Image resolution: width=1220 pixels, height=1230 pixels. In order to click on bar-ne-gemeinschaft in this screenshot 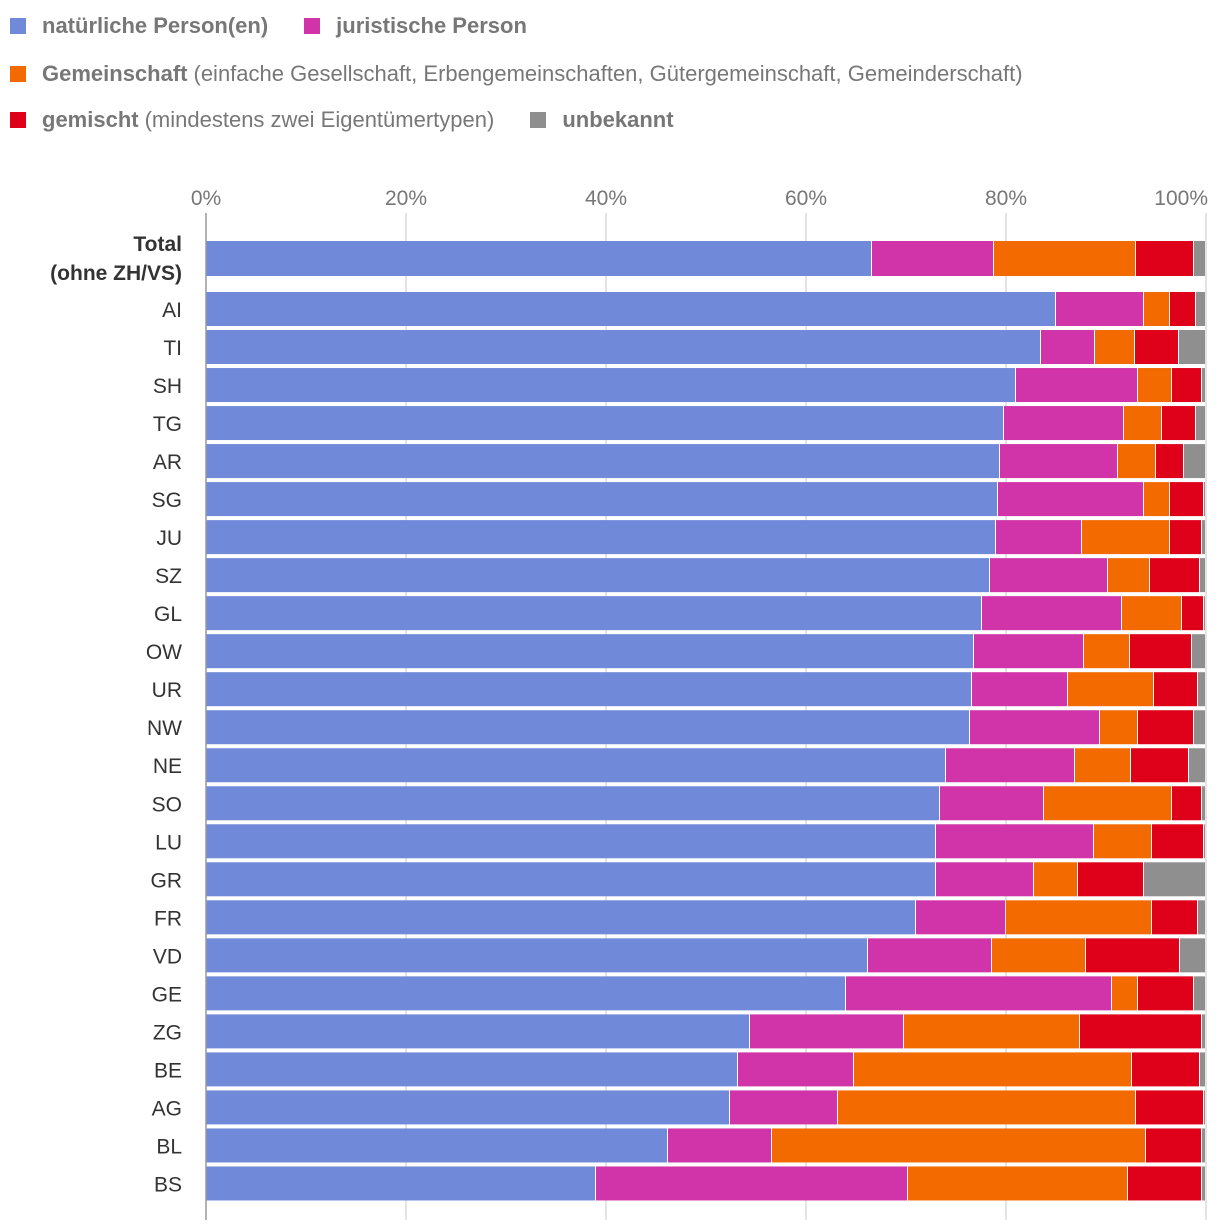, I will do `click(1102, 765)`.